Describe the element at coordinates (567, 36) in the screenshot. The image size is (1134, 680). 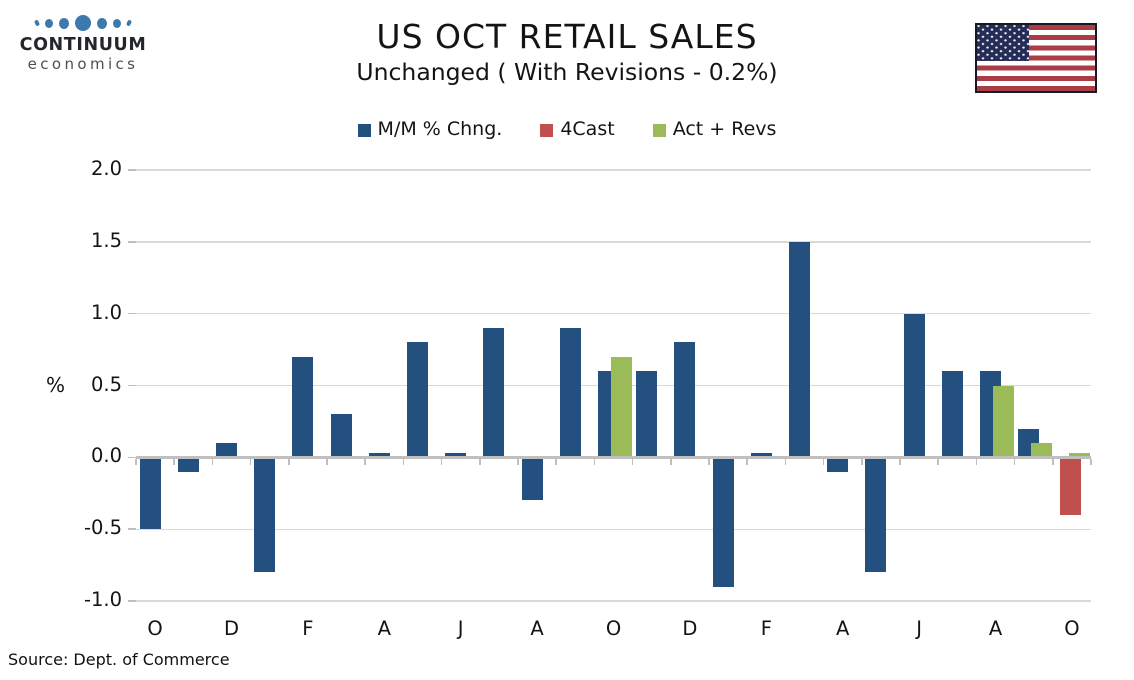
I see `chart-title: US OCT RETAIL SALES` at that location.